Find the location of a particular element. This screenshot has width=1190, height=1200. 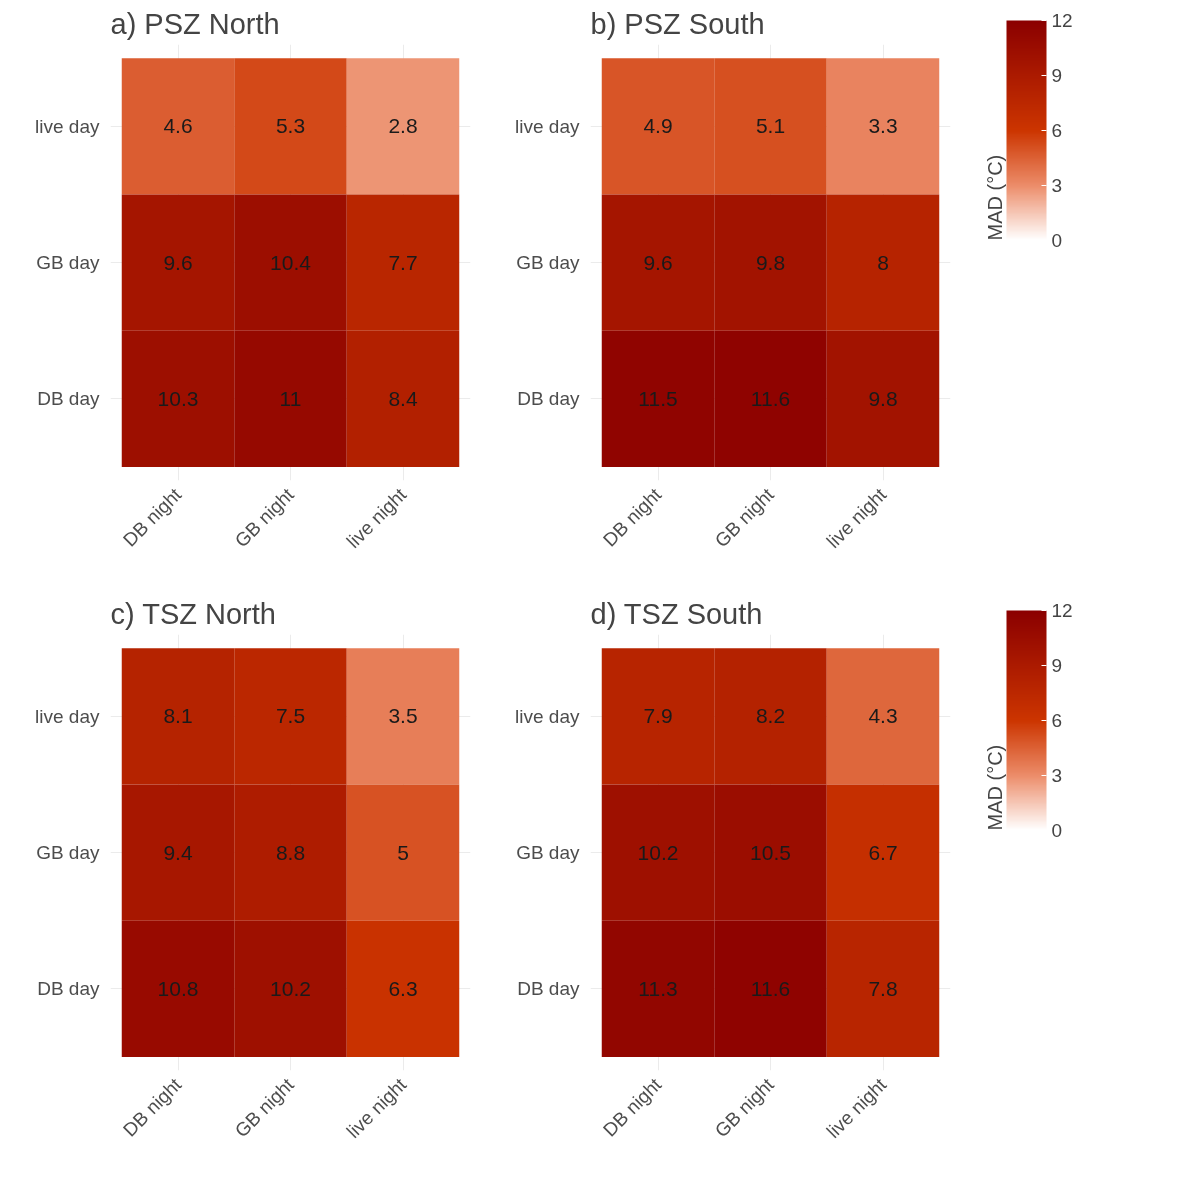

data-label: 7.8 is located at coordinates (883, 988).